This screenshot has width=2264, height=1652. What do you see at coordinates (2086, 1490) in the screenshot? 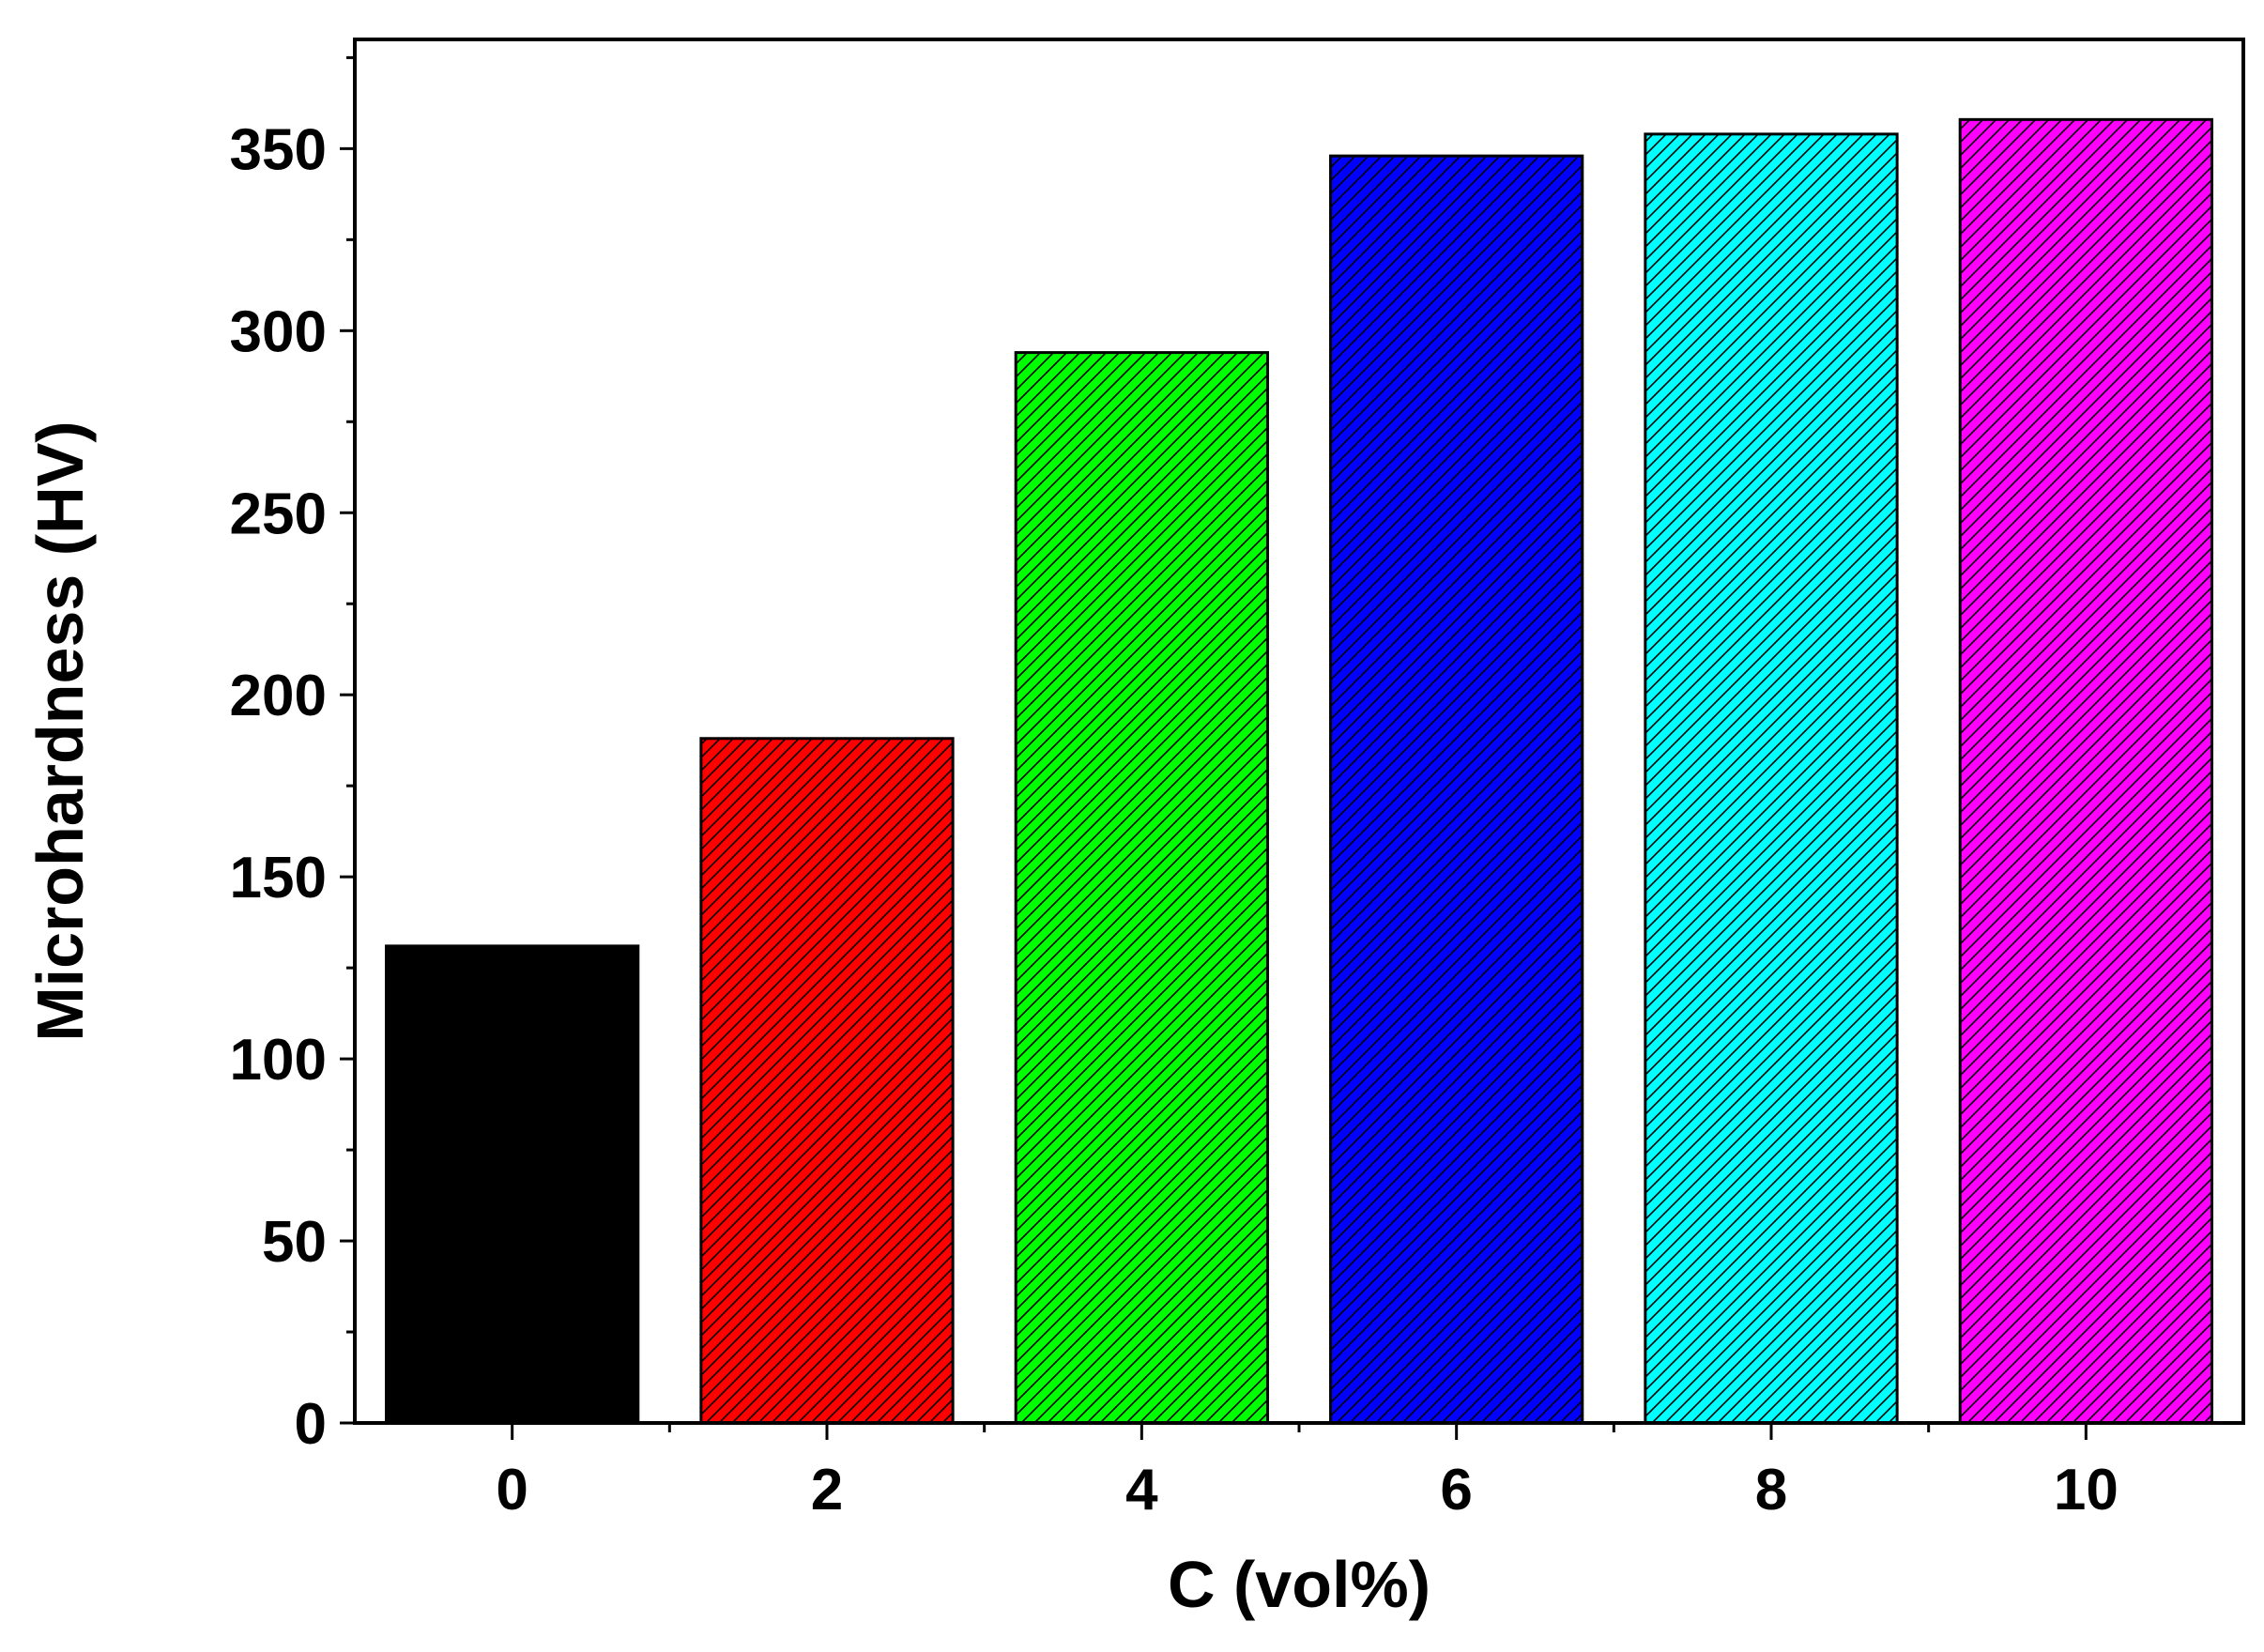
I see `x-tick-label: 10` at bounding box center [2086, 1490].